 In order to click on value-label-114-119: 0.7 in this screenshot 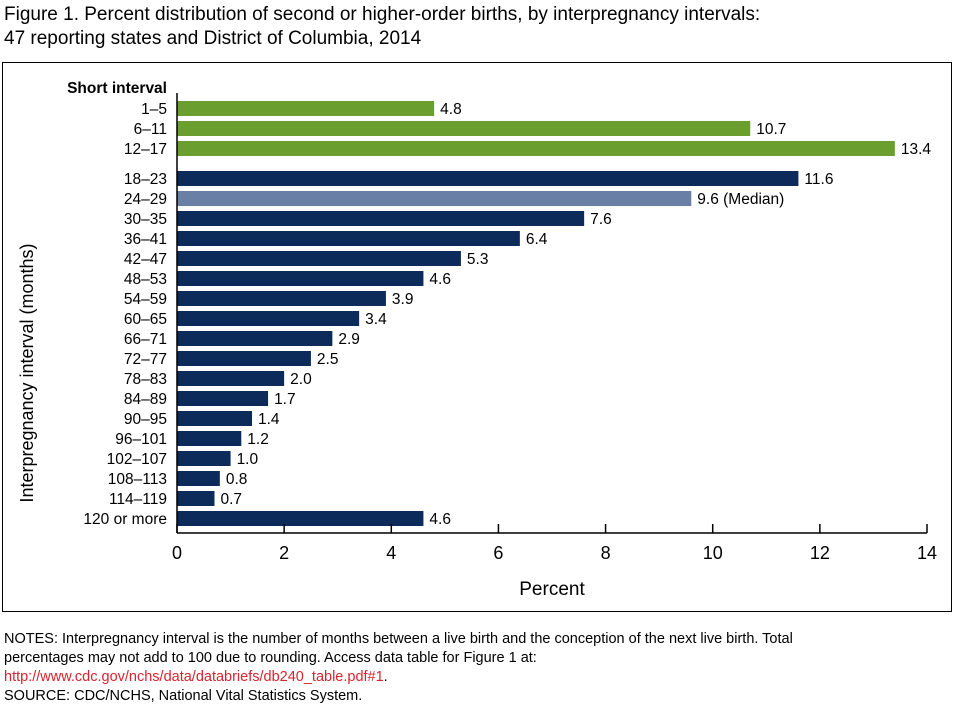, I will do `click(232, 499)`.